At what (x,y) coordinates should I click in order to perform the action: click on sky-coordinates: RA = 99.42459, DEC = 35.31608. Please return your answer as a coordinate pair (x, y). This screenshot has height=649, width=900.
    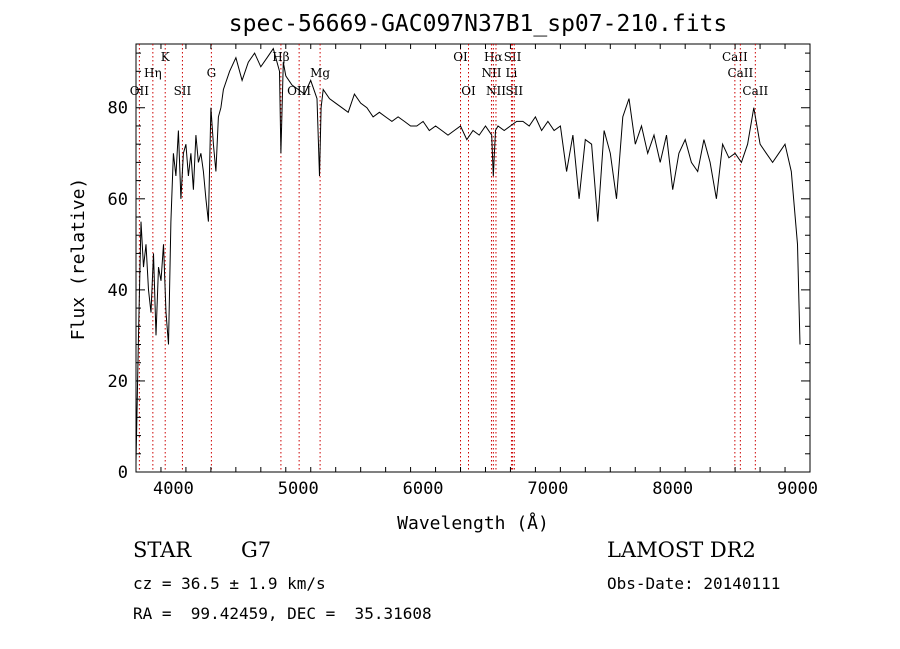
    Looking at the image, I should click on (282, 613).